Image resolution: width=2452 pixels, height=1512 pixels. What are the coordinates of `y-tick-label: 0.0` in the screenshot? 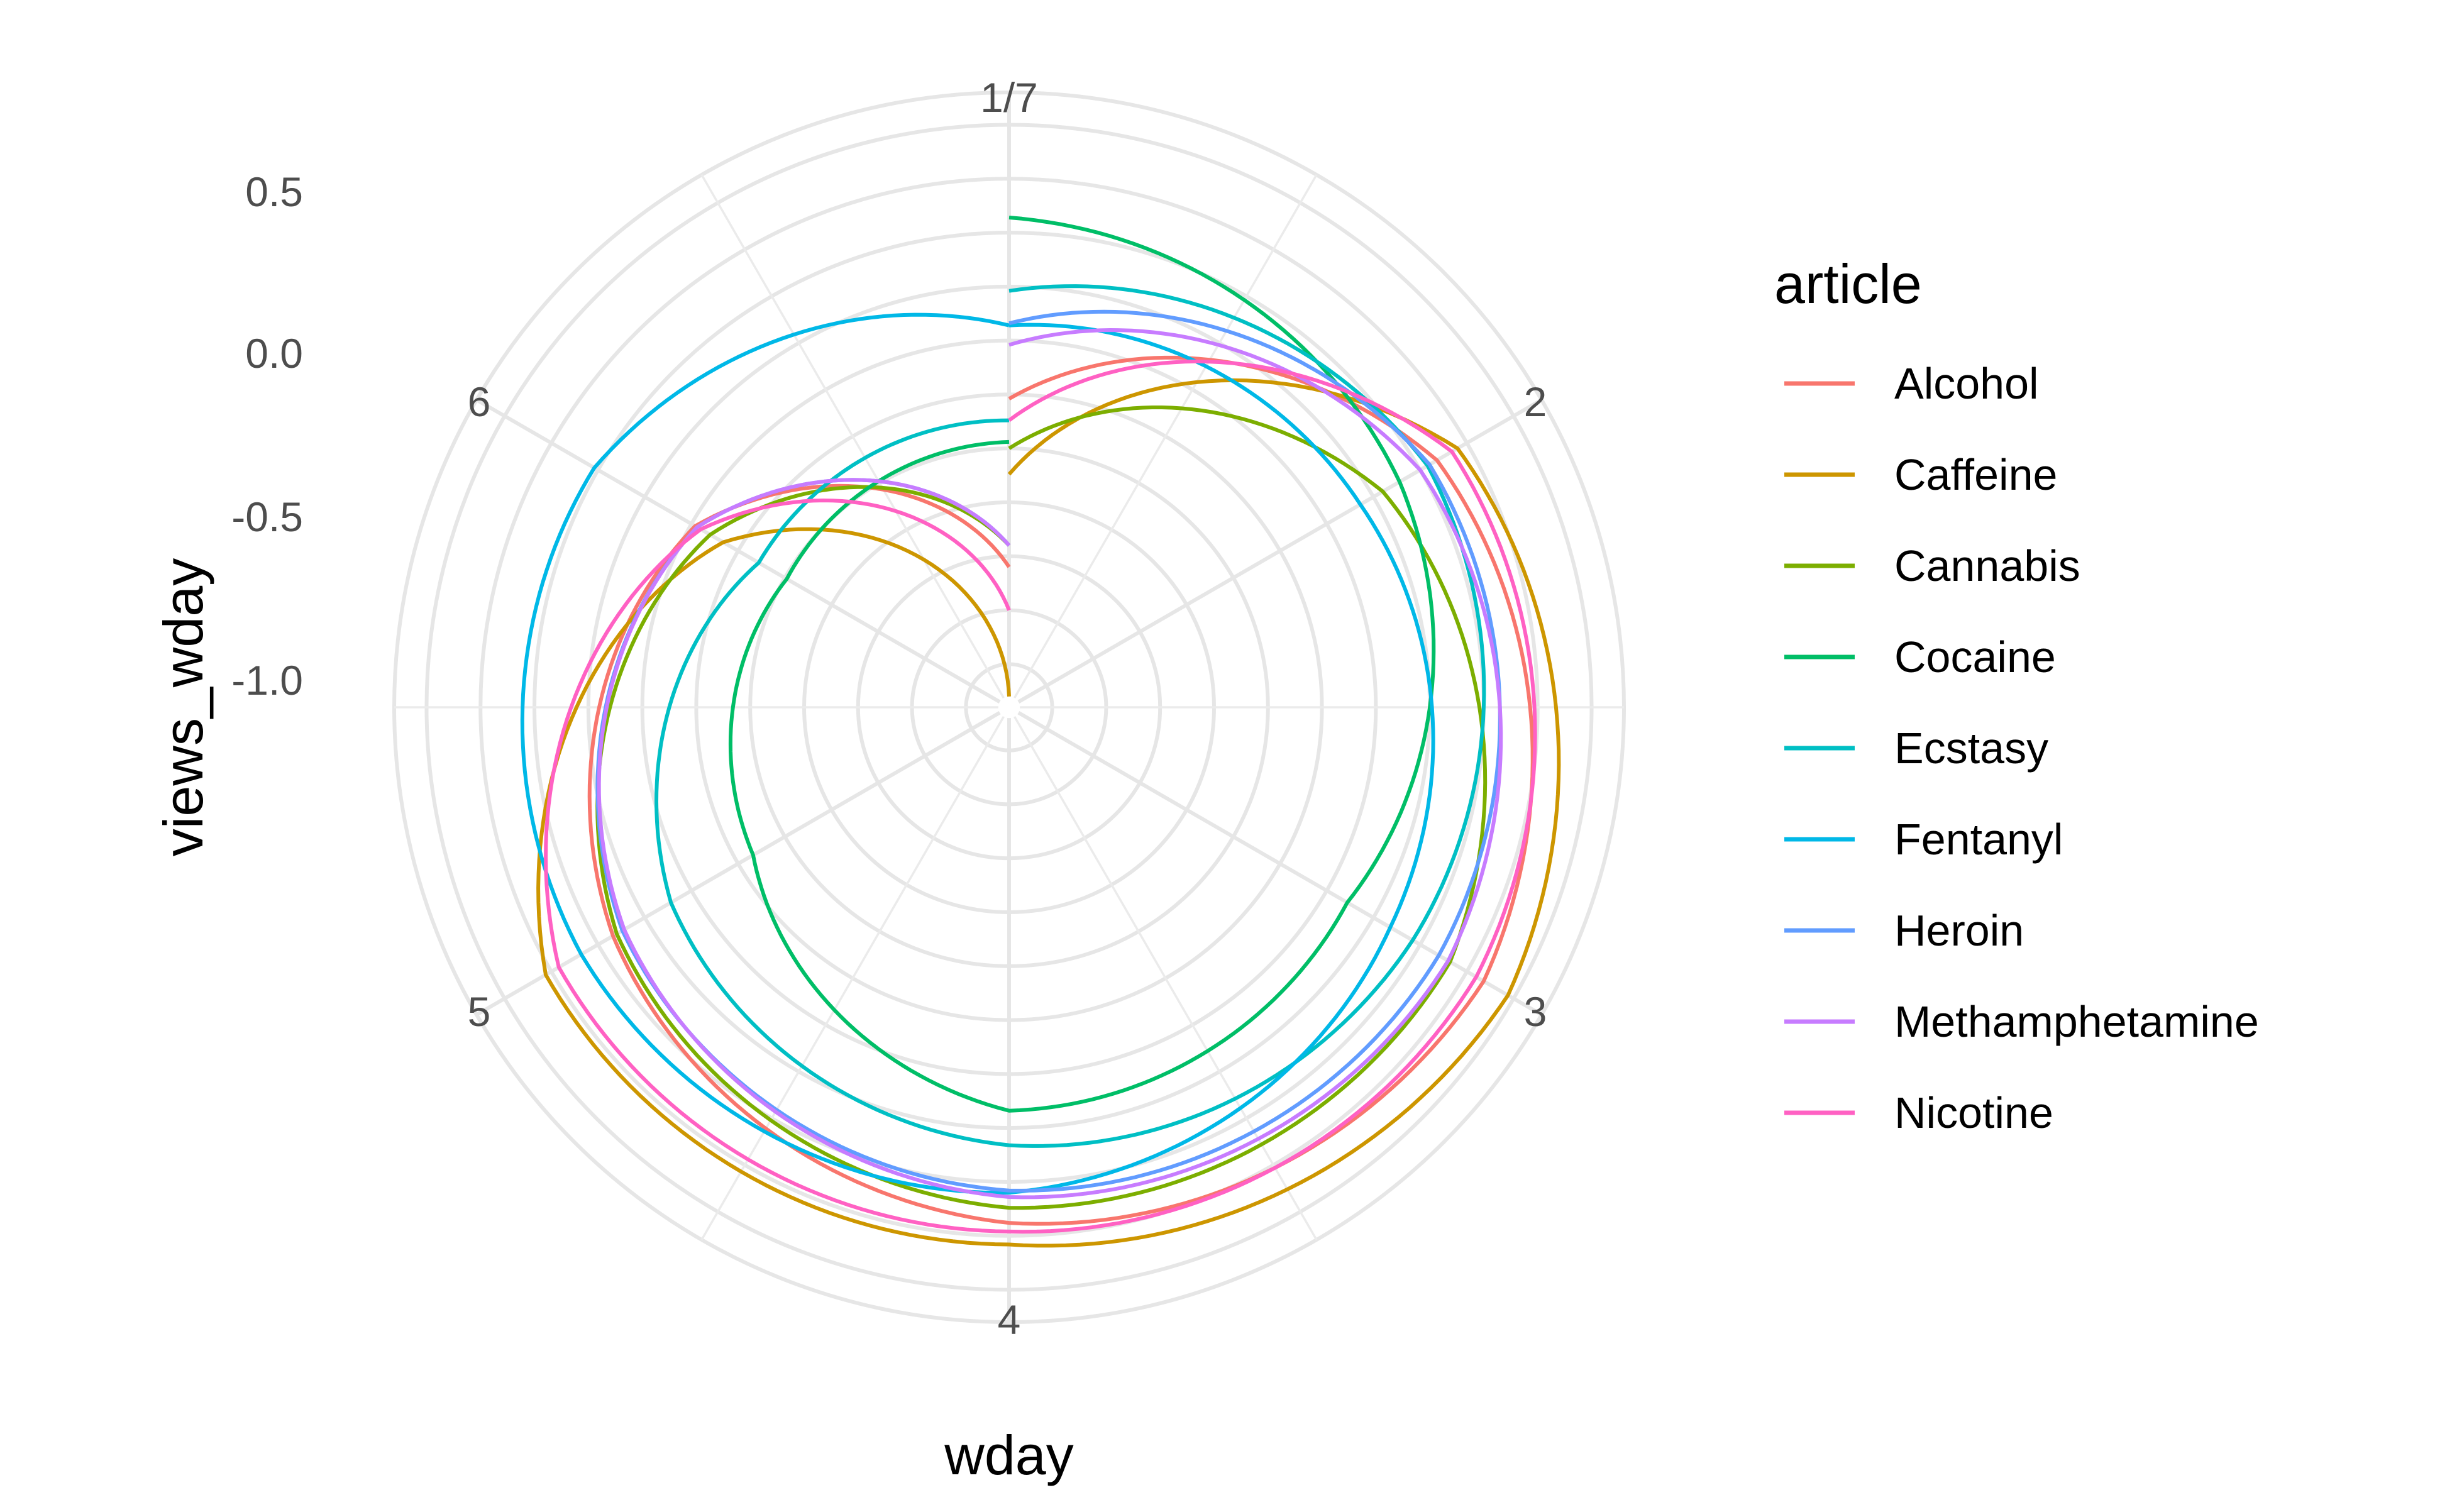 It's located at (274, 354).